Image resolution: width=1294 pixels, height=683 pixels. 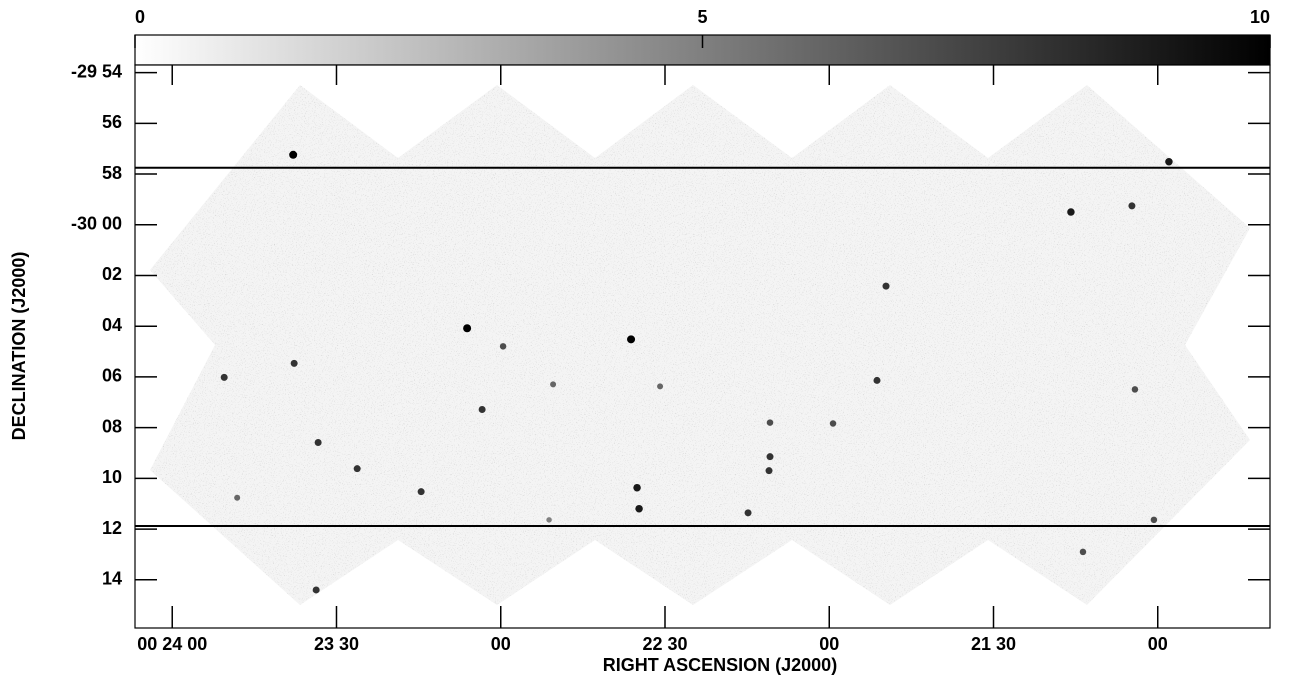 What do you see at coordinates (19, 346) in the screenshot?
I see `y-axis-label: DECLINATION (J2000)` at bounding box center [19, 346].